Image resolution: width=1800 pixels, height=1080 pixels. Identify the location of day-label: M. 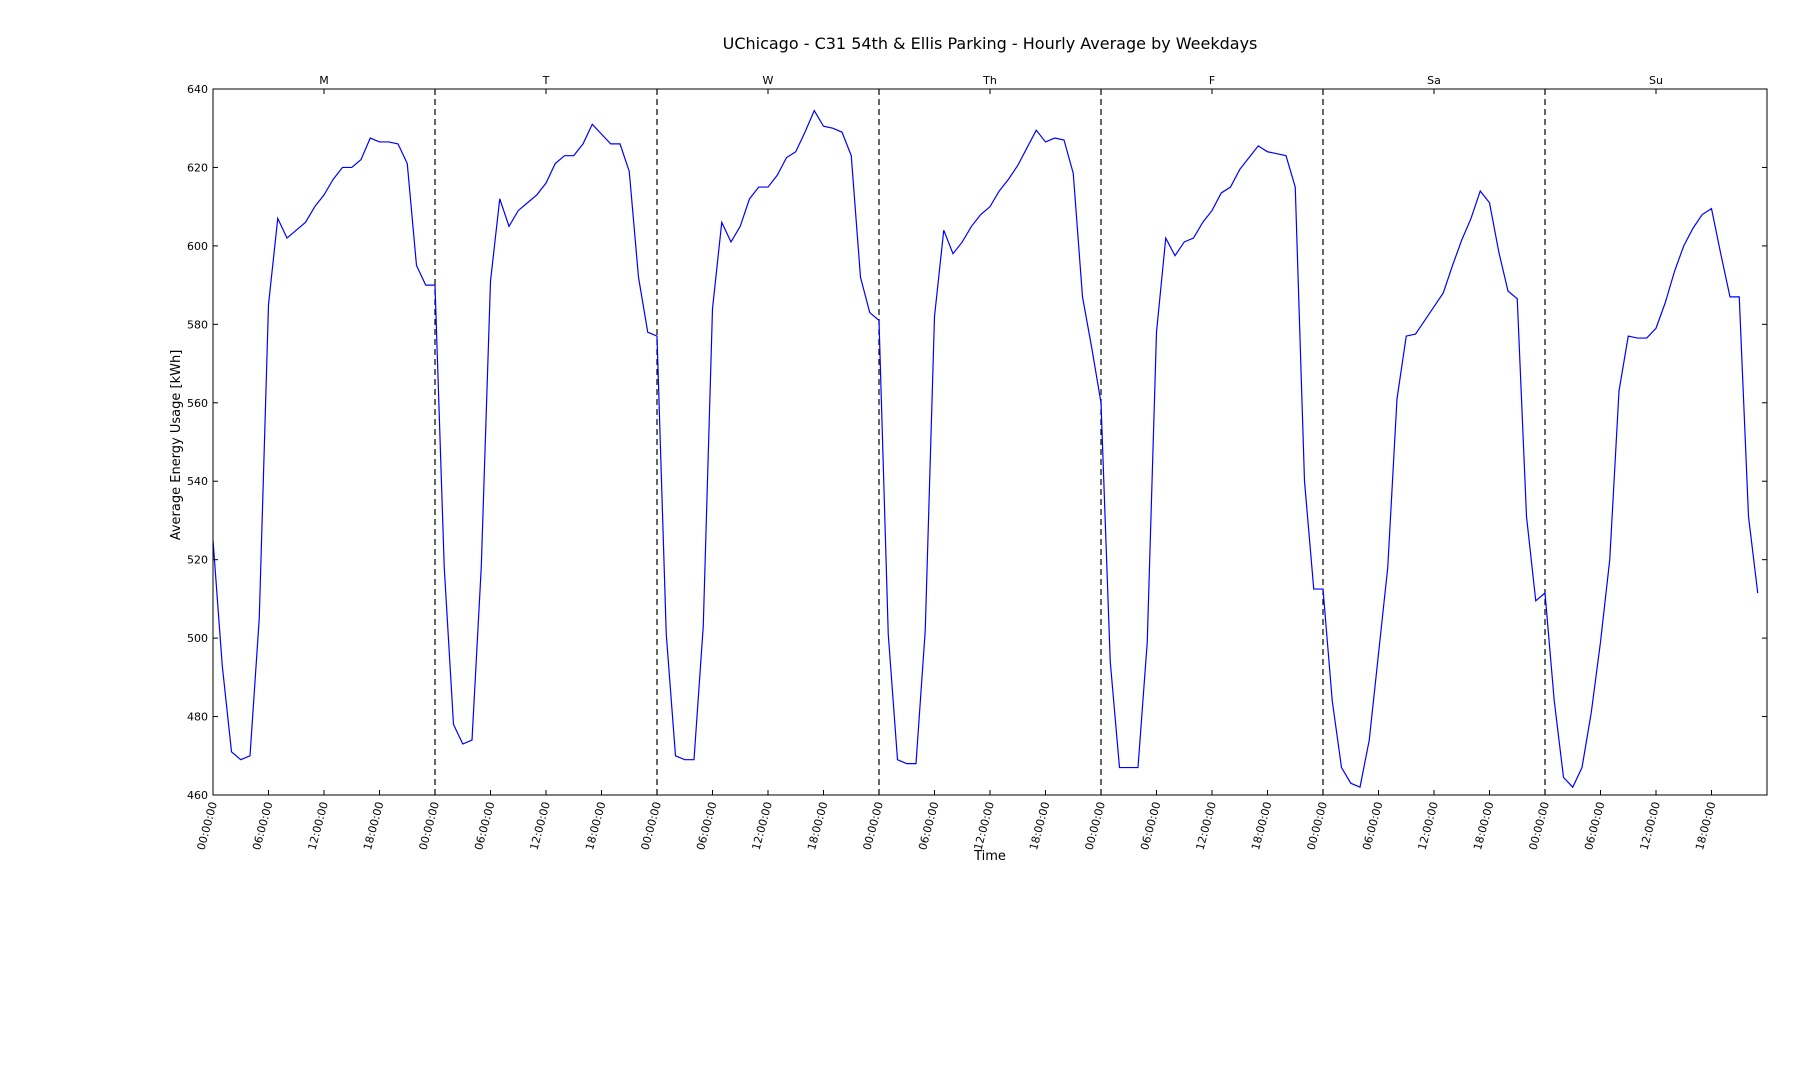
(324, 80).